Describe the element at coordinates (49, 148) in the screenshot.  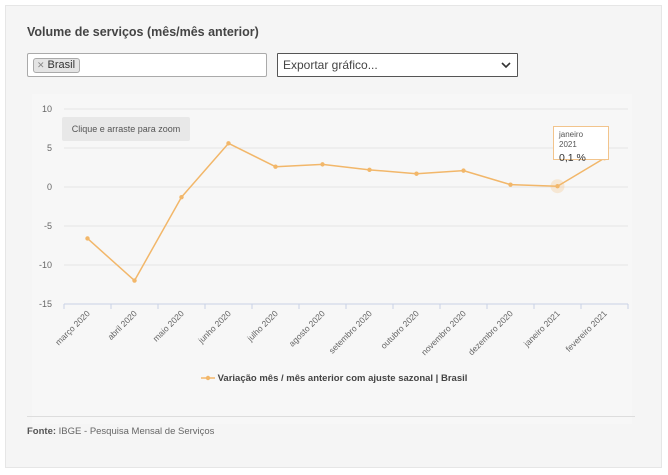
I see `y-tick-label: 5` at that location.